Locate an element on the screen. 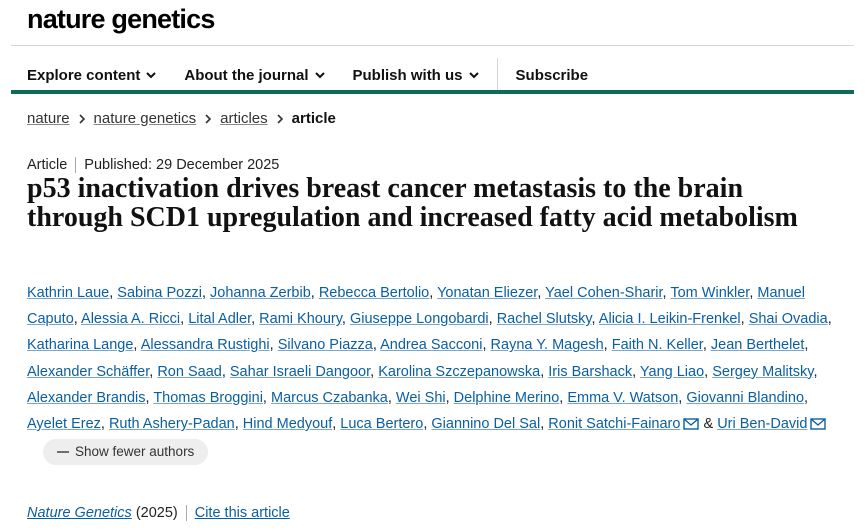 Image resolution: width=865 pixels, height=532 pixels. author-link: Kathrin Laue is located at coordinates (68, 293).